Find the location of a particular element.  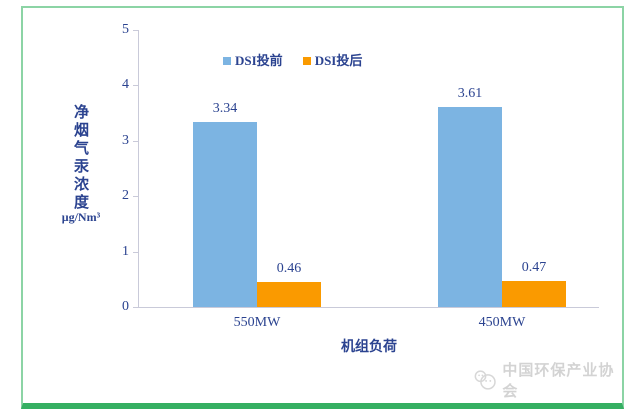

y-axis-unit: μg/Nm³ is located at coordinates (81, 217).